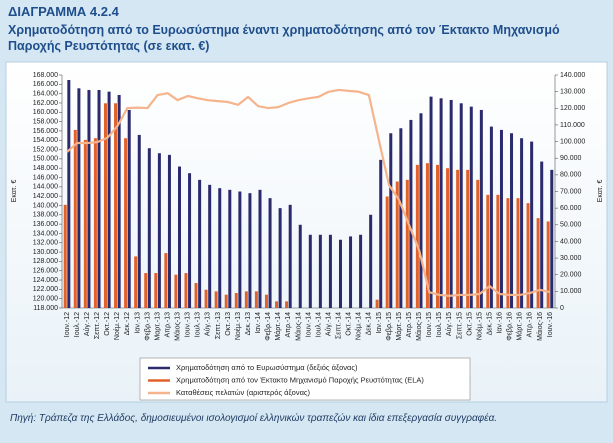 The image size is (613, 443). What do you see at coordinates (389, 326) in the screenshot?
I see `x-tick-label: Φεβρ.-15` at bounding box center [389, 326].